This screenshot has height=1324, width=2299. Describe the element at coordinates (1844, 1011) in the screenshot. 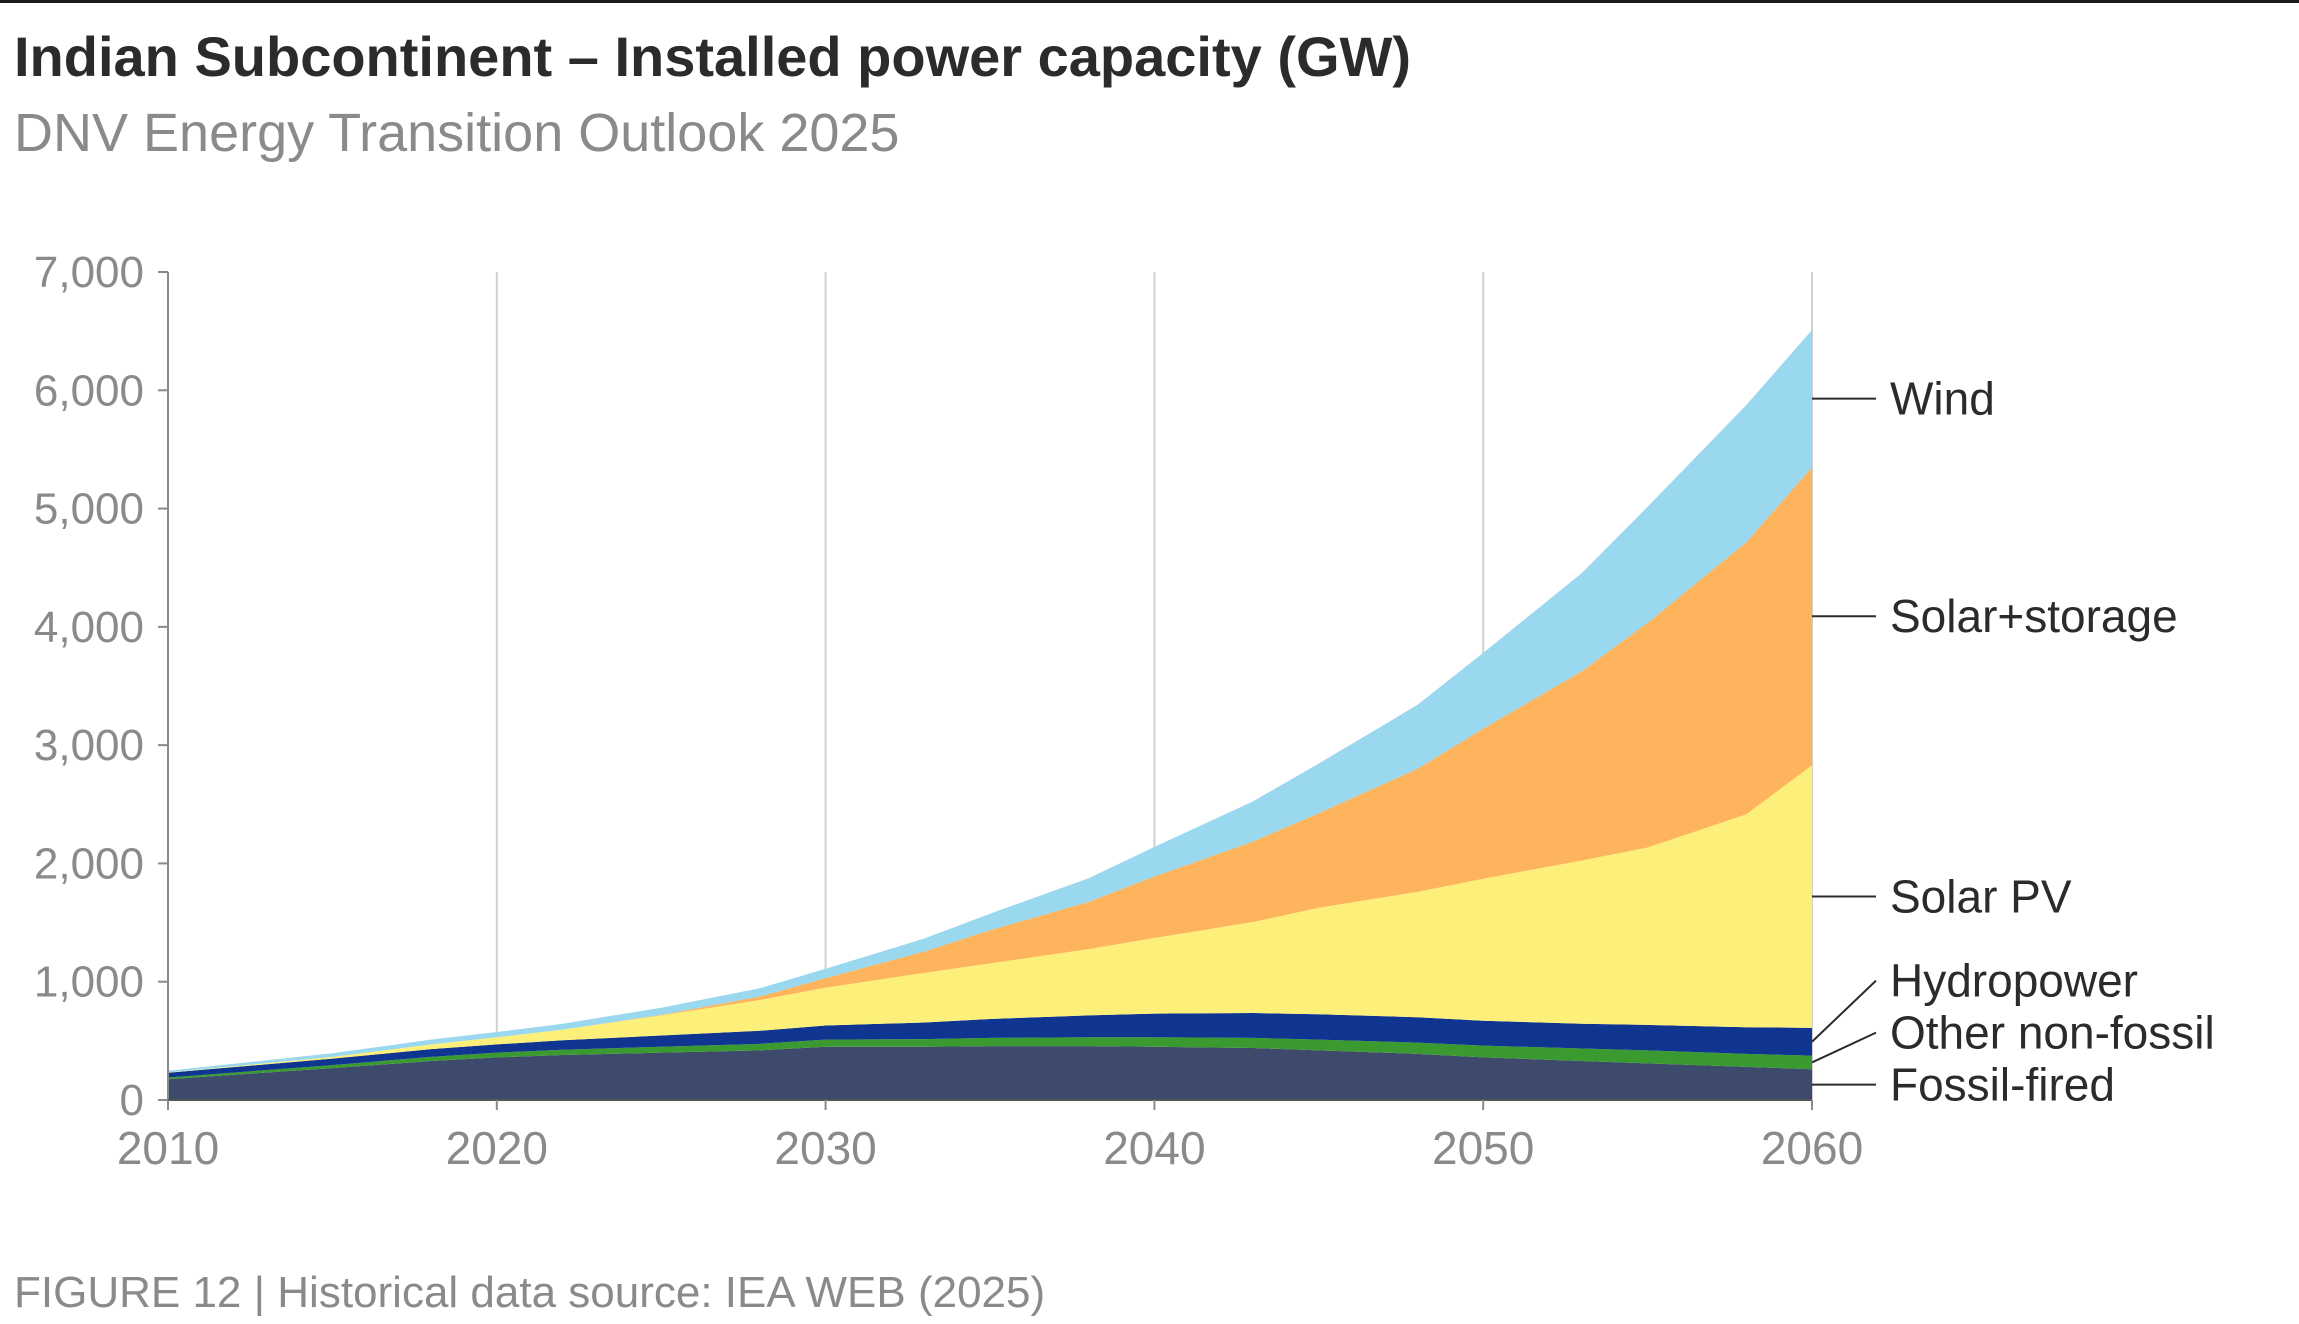

I see `leader-line-hydropower` at that location.